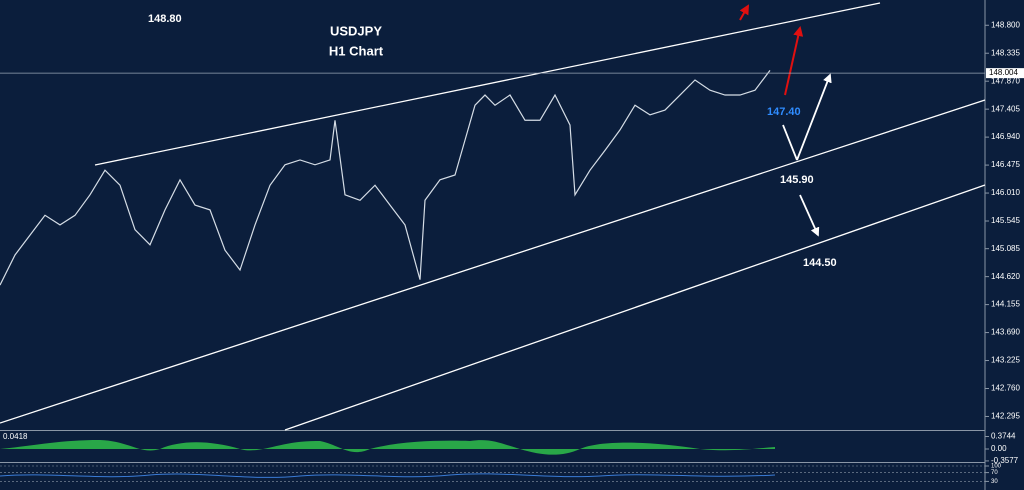  Describe the element at coordinates (994, 482) in the screenshot. I see `y-tick-label: 30` at that location.